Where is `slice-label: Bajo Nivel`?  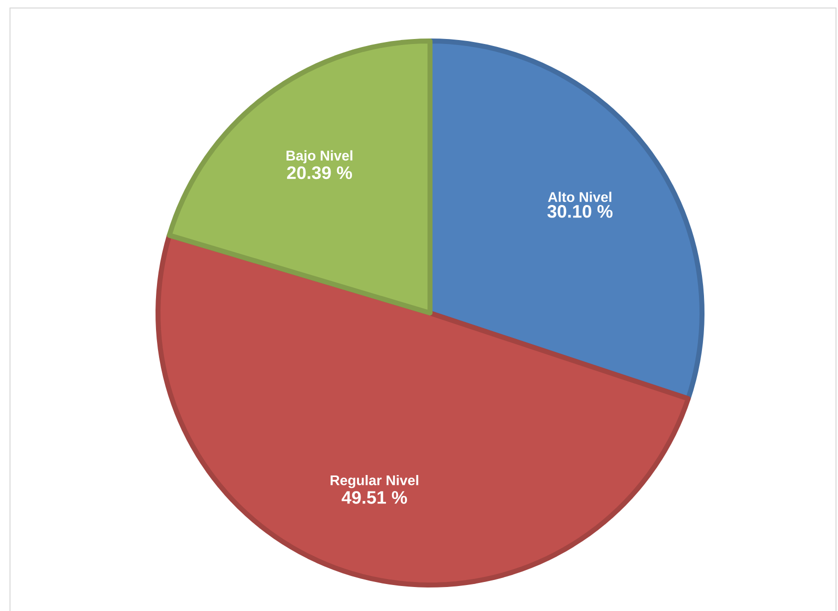
slice-label: Bajo Nivel is located at coordinates (319, 157).